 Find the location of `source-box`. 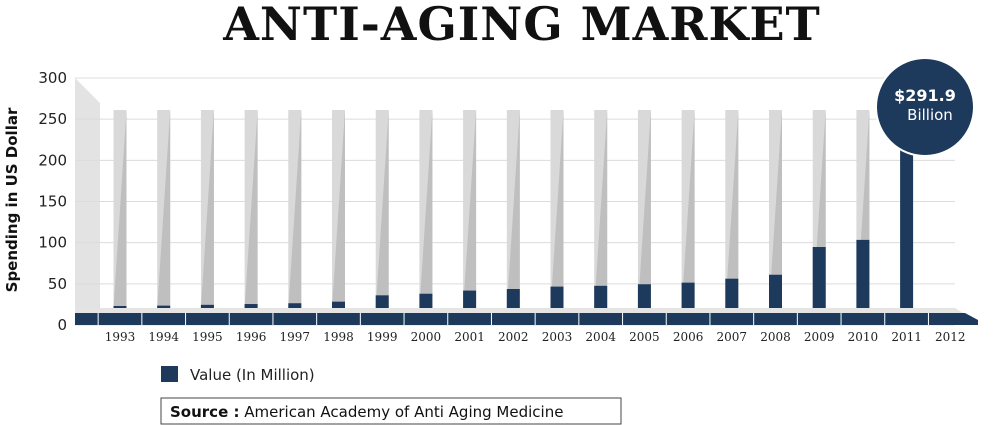

source-box is located at coordinates (391, 411).